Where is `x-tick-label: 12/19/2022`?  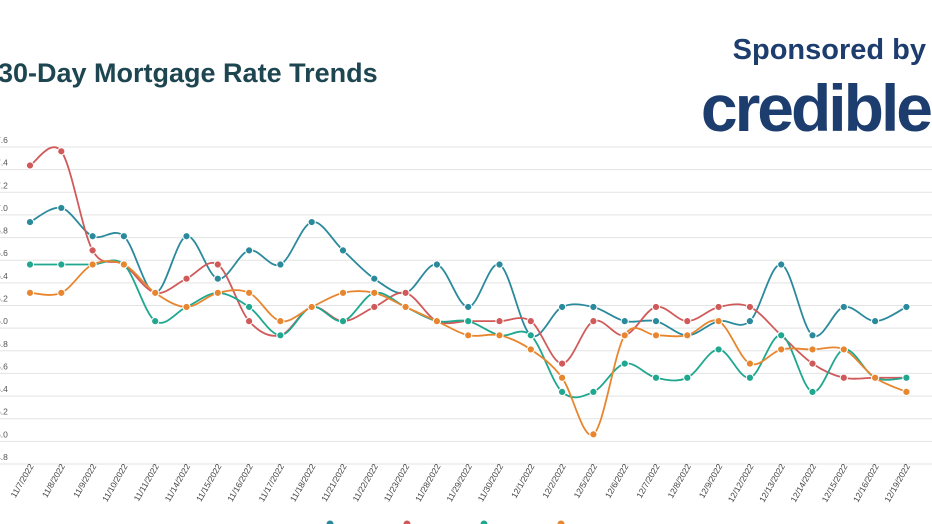 x-tick-label: 12/19/2022 is located at coordinates (897, 483).